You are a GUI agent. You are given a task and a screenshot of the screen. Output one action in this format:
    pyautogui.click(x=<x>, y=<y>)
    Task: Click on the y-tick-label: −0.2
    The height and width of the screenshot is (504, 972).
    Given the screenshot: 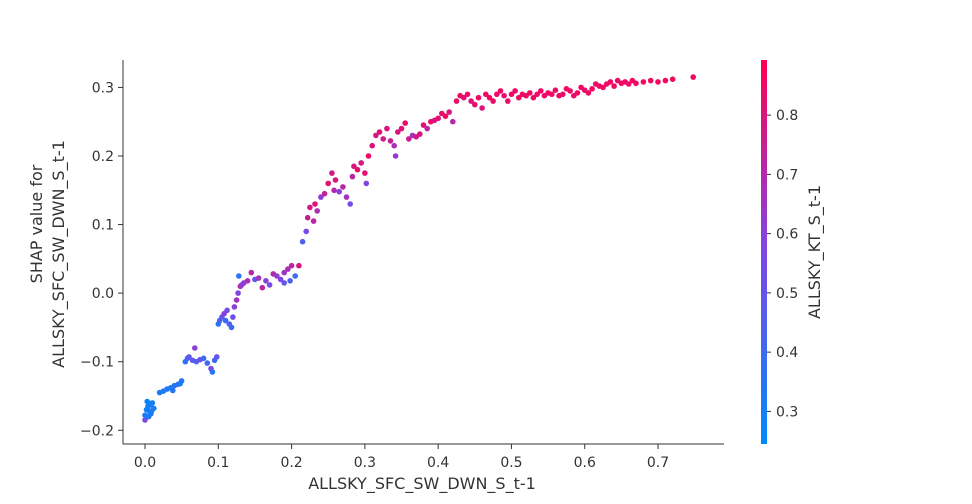 What is the action you would take?
    pyautogui.click(x=97, y=431)
    